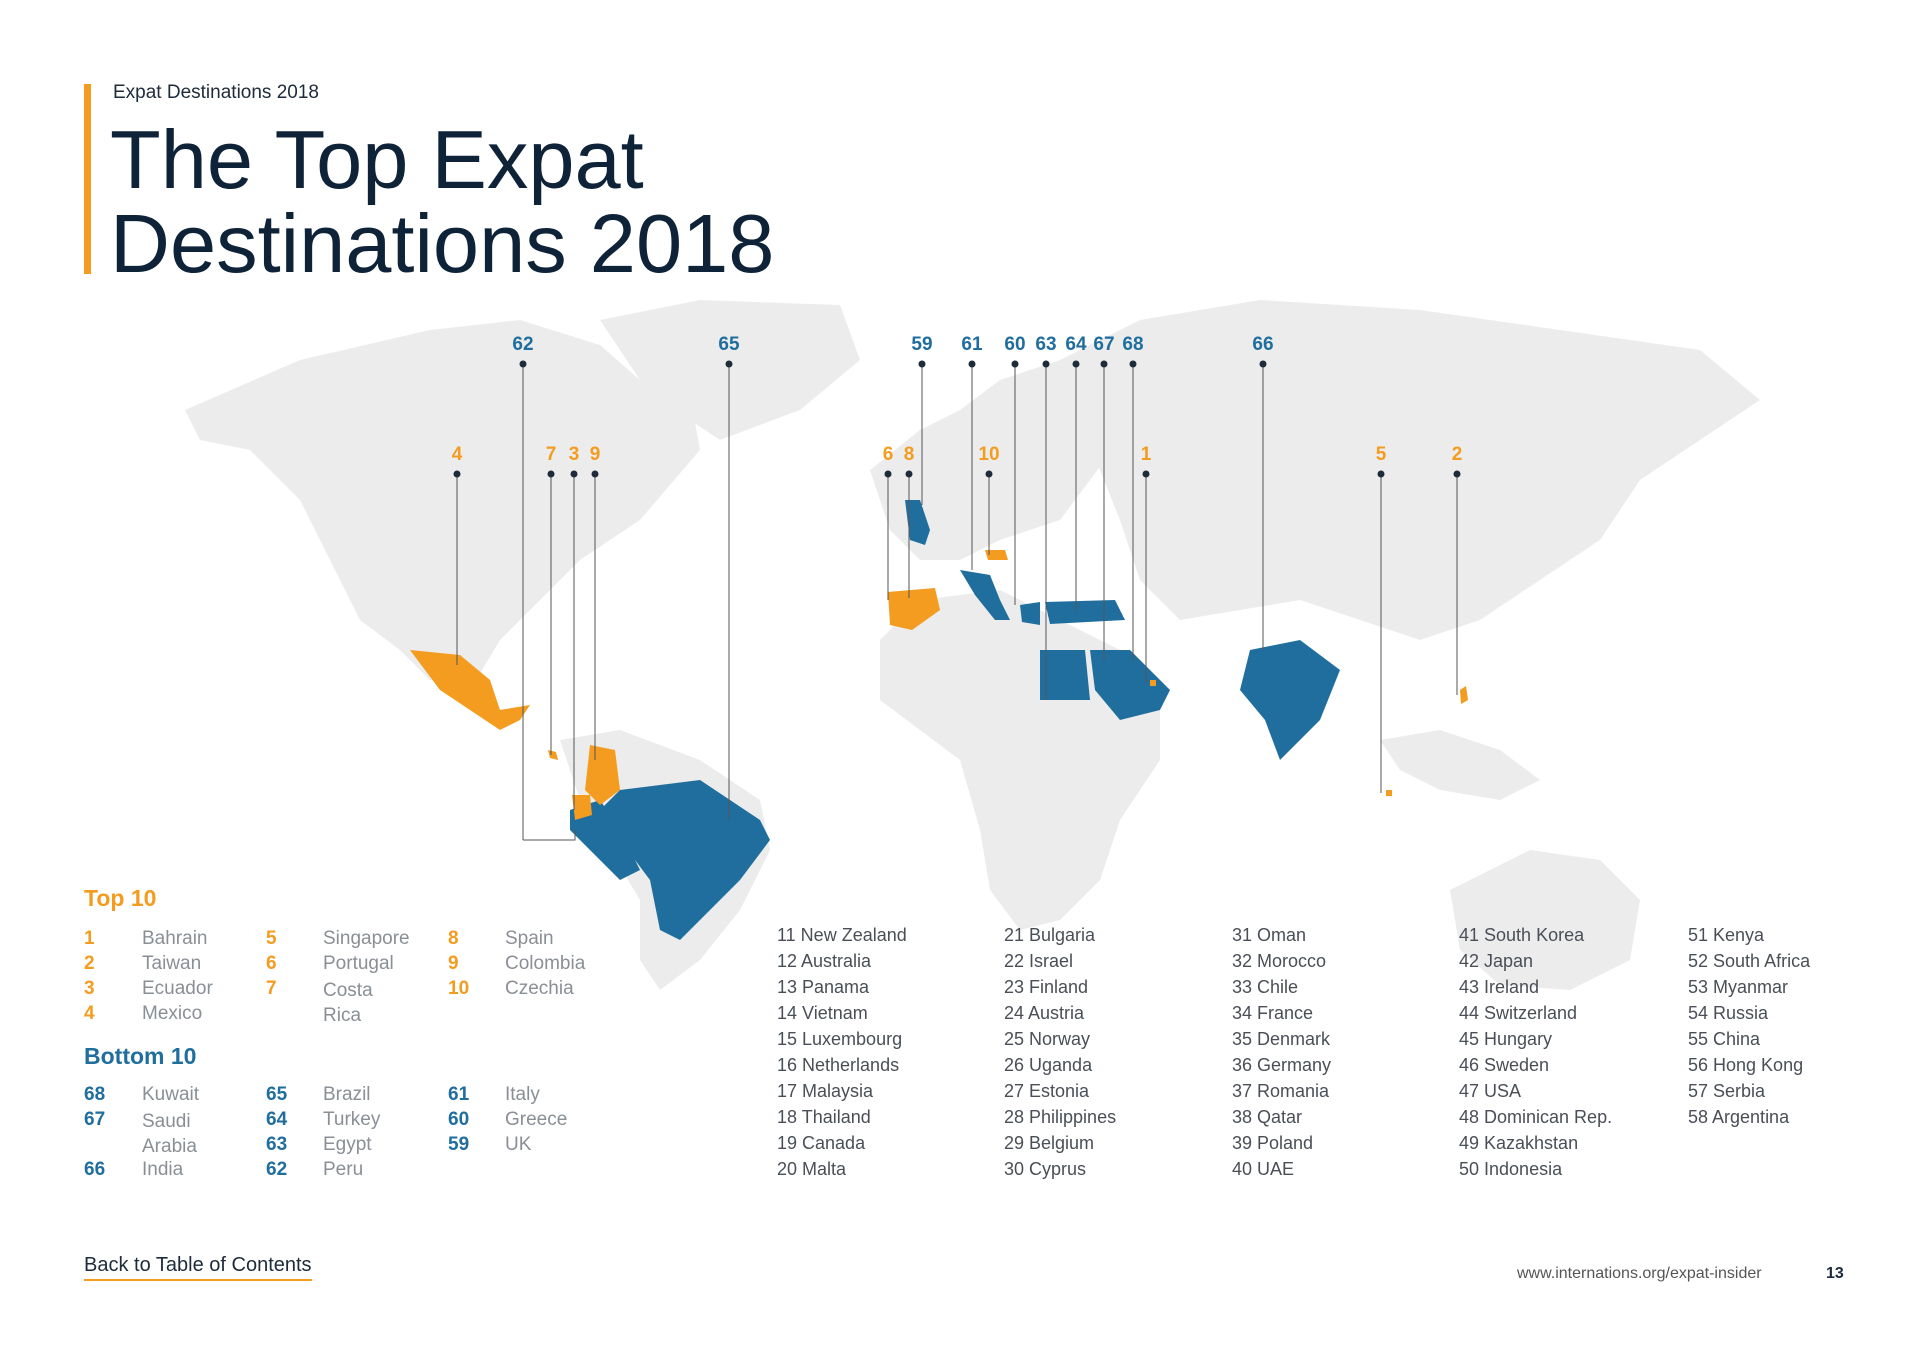 The width and height of the screenshot is (1920, 1358). I want to click on ranking-item: 52 South Africa, so click(1749, 961).